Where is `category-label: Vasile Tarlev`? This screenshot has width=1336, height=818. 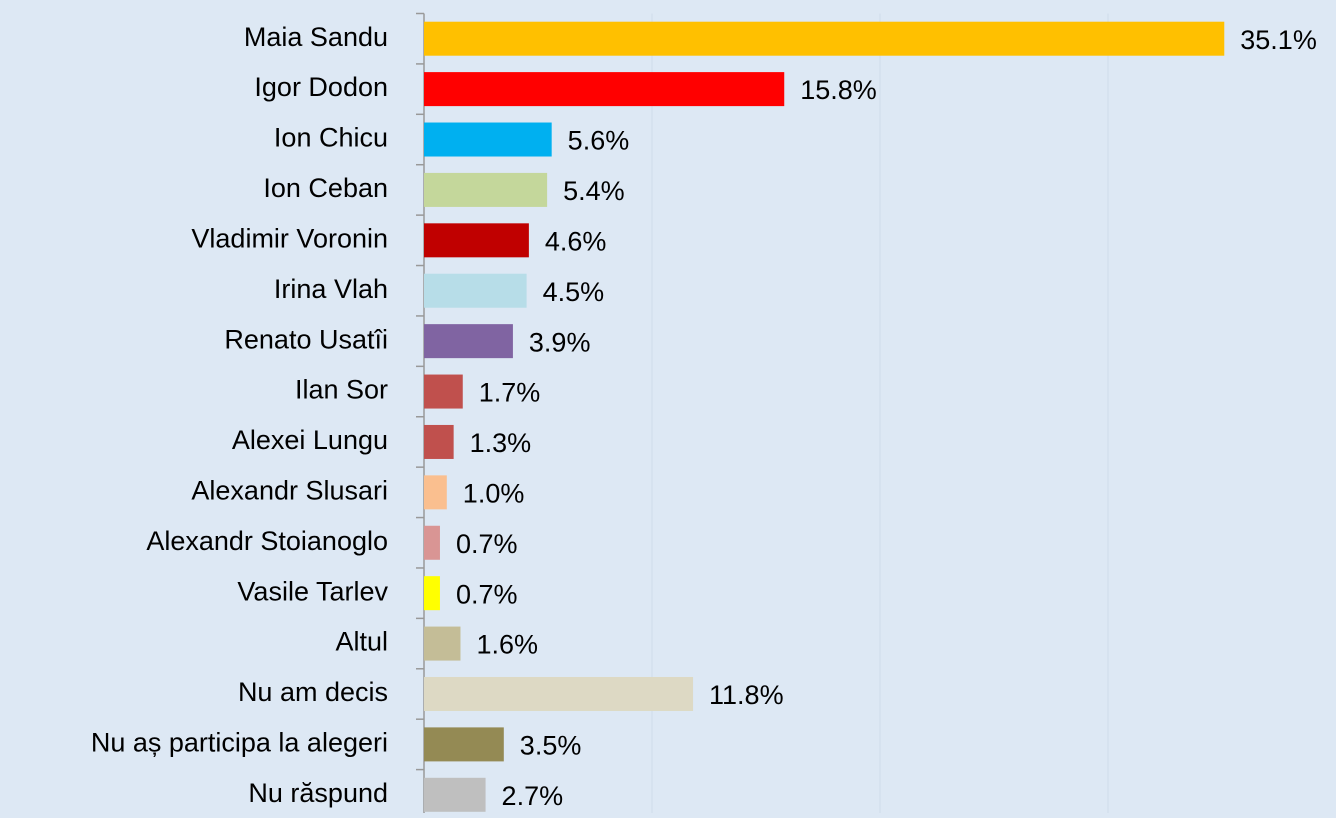 category-label: Vasile Tarlev is located at coordinates (312, 591).